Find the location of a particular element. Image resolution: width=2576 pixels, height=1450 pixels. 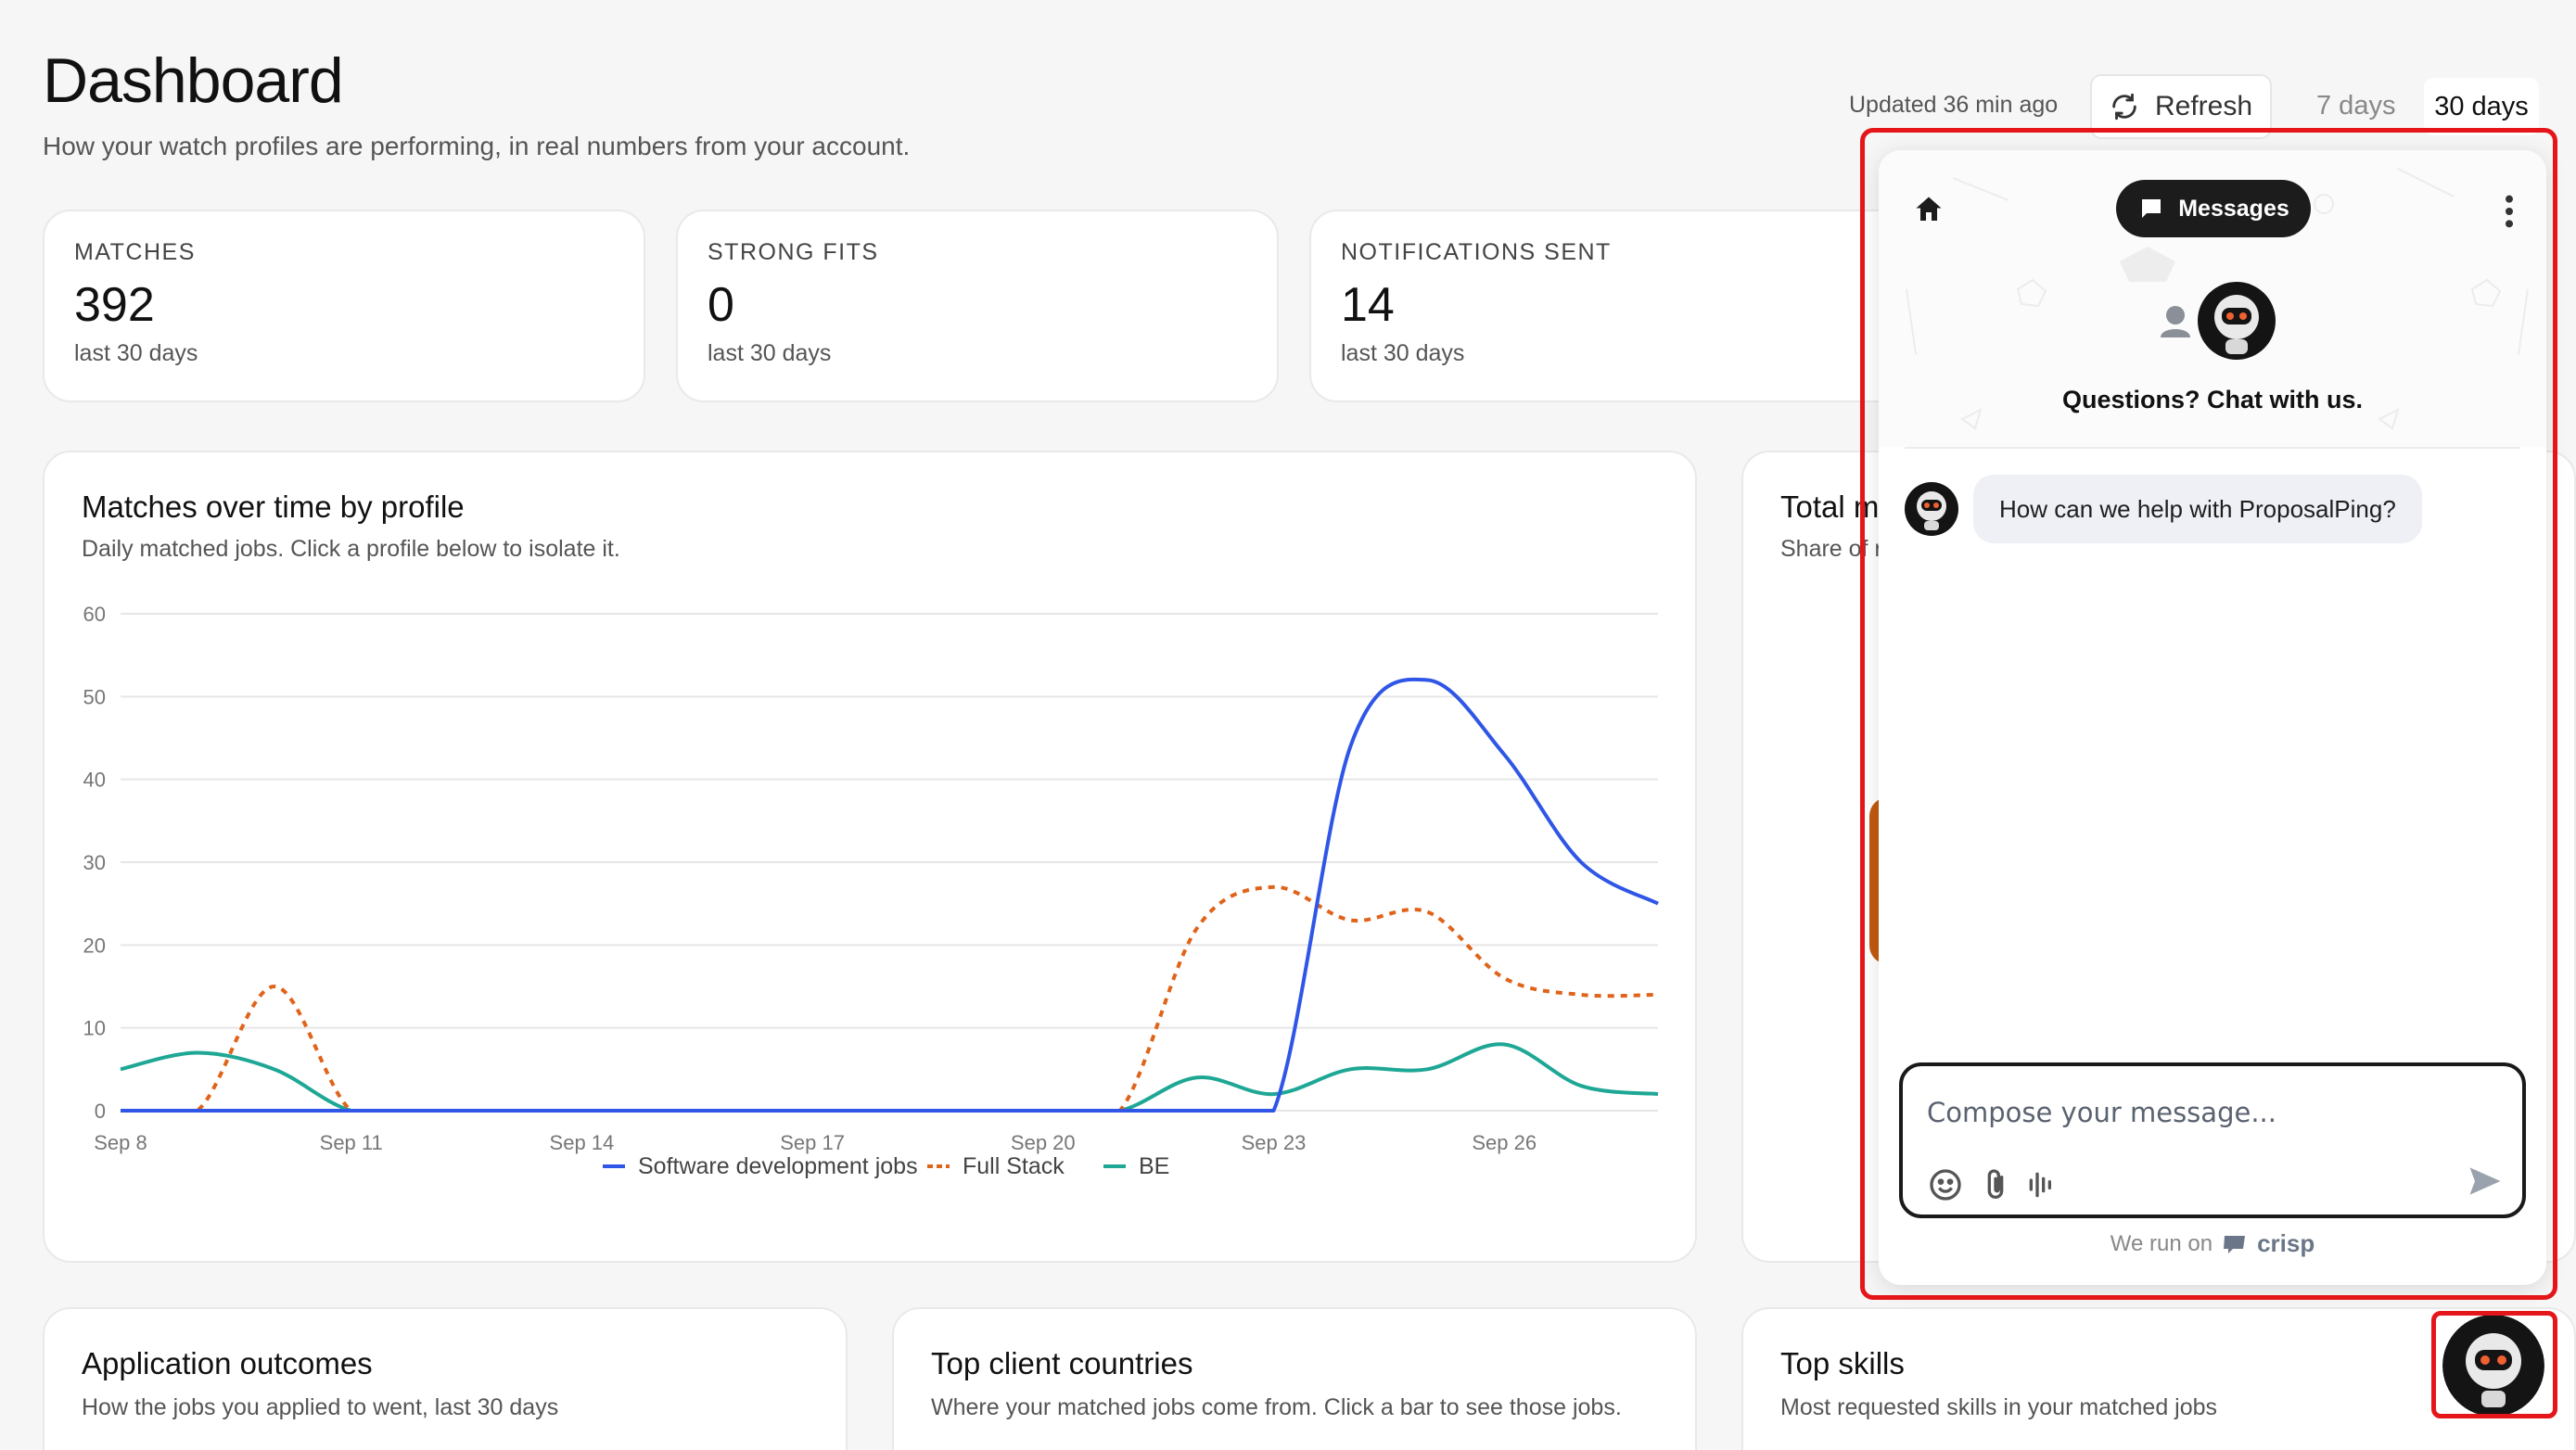

attachment-icon is located at coordinates (1995, 1185).